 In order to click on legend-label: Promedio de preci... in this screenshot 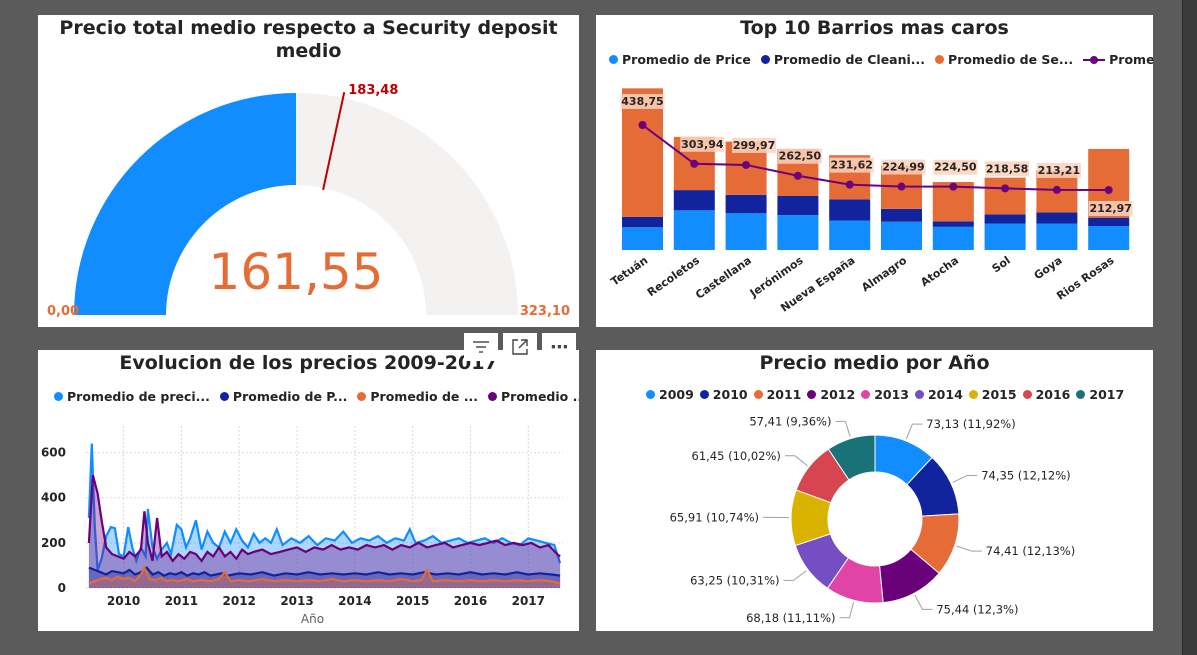, I will do `click(138, 396)`.